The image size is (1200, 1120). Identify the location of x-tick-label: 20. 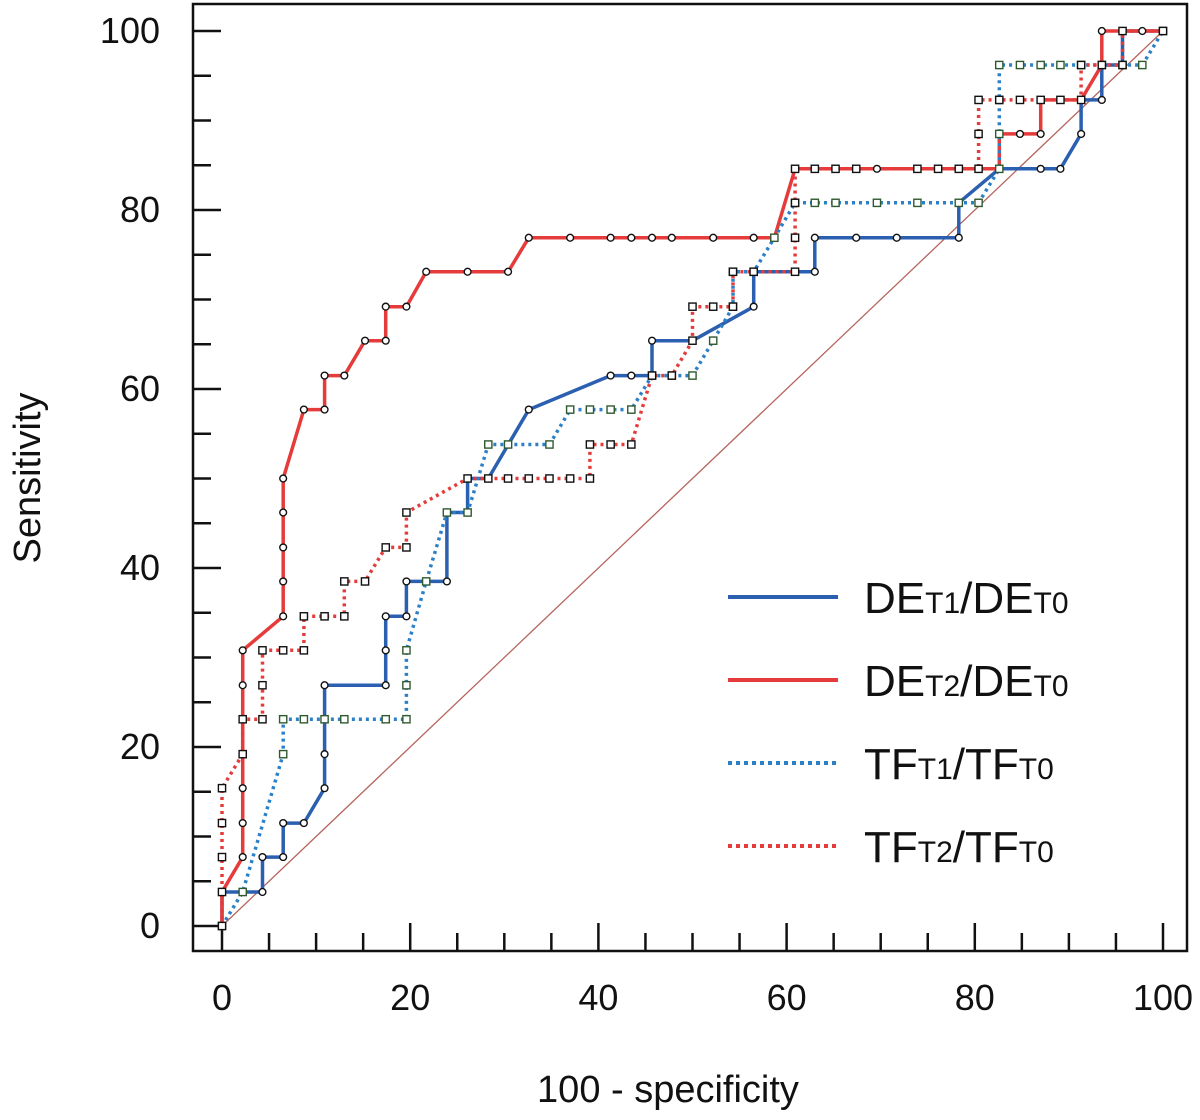
(410, 997).